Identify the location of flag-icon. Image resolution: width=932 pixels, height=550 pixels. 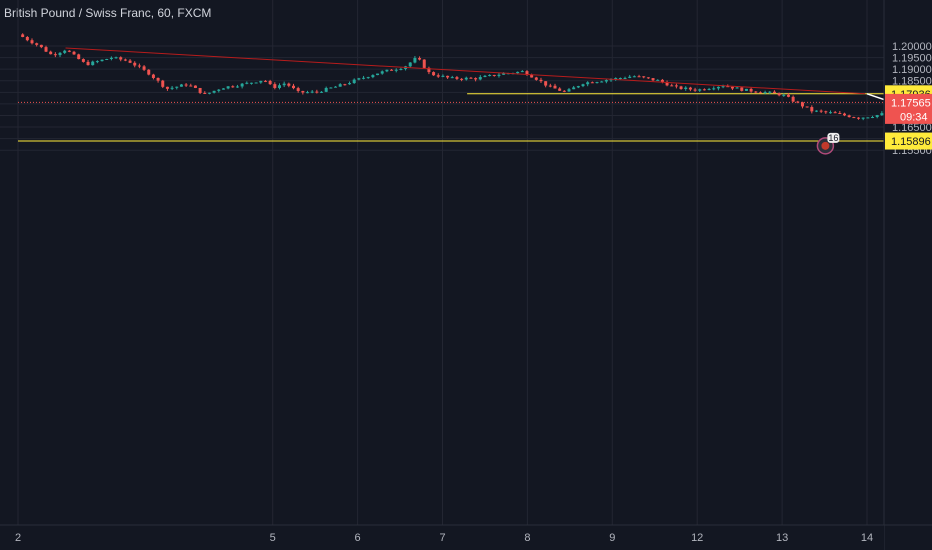
(825, 145).